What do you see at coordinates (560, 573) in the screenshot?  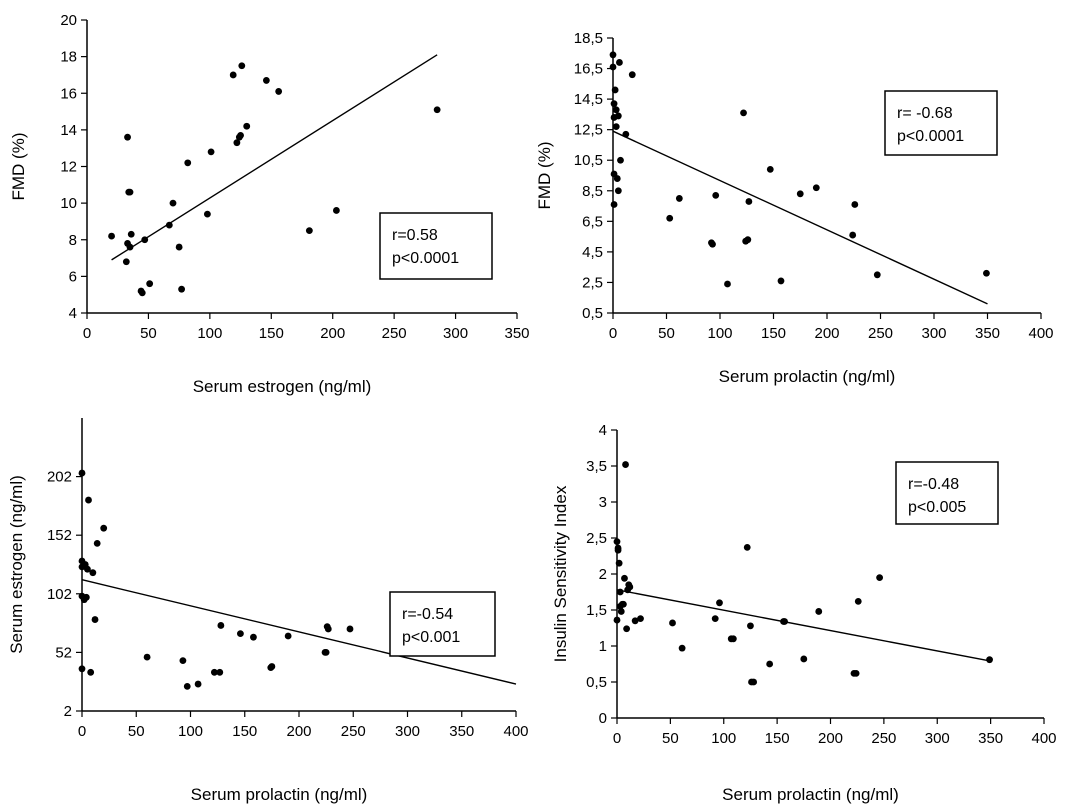 I see `y-axis-title: Insulin Sensitivity Index` at bounding box center [560, 573].